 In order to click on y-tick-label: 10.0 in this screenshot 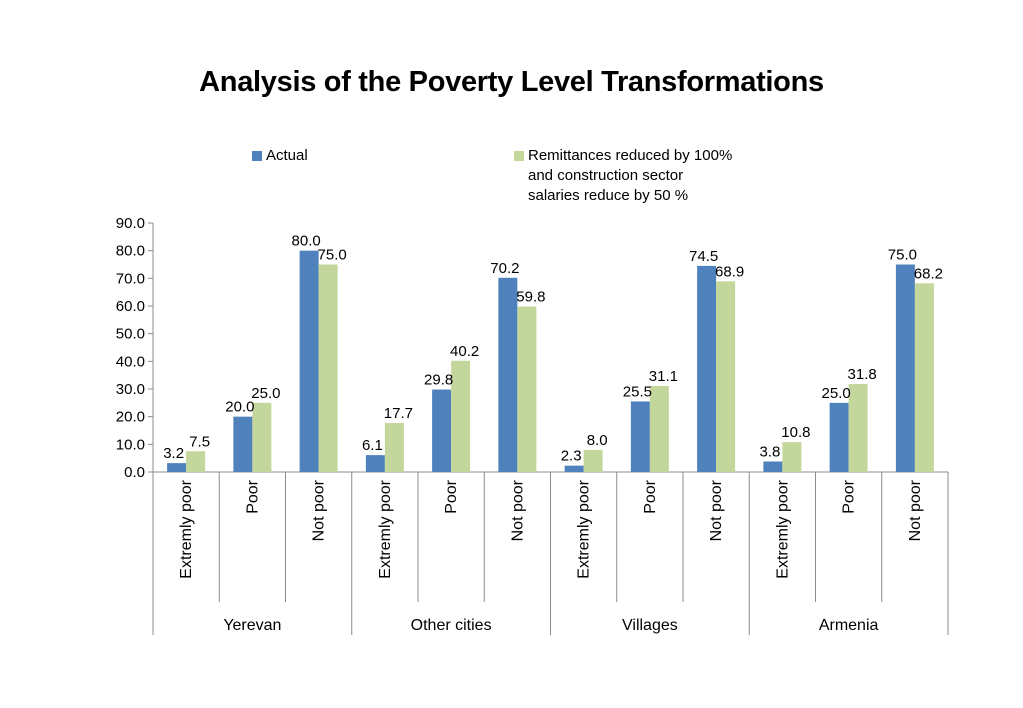, I will do `click(130, 444)`.